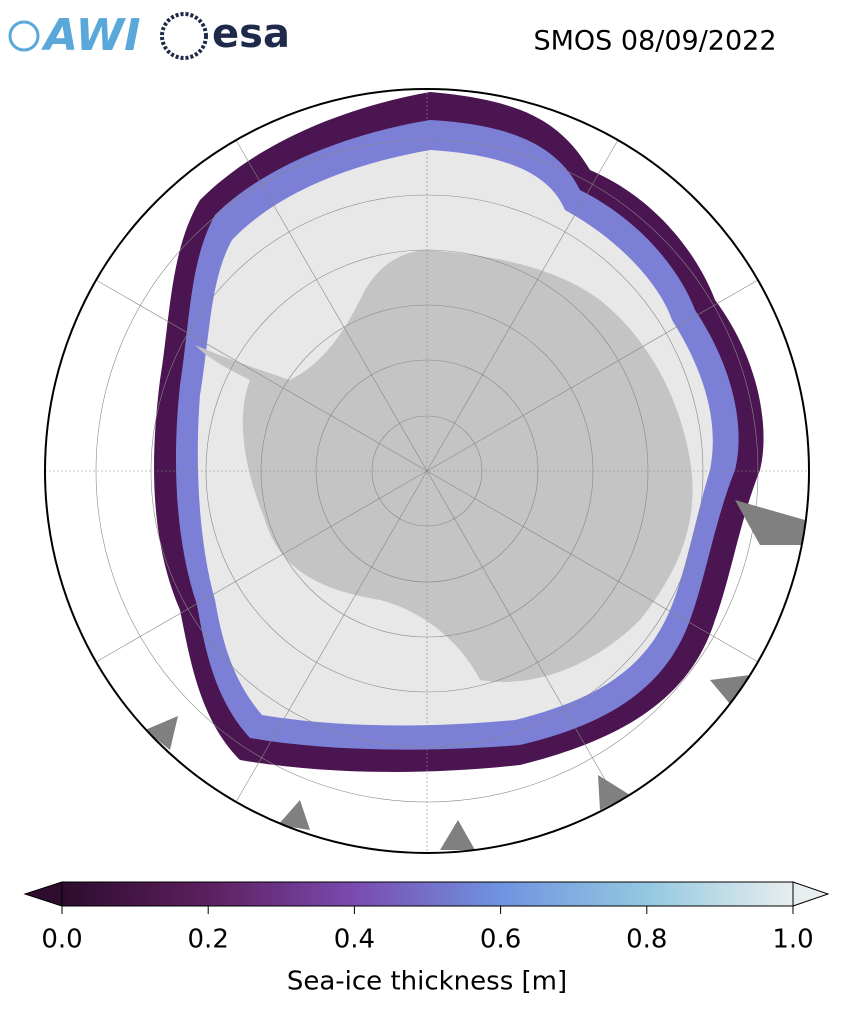 This screenshot has width=854, height=1026. Describe the element at coordinates (392, 35) in the screenshot. I see `header: AWI esa SMOS 08/09/2022` at that location.